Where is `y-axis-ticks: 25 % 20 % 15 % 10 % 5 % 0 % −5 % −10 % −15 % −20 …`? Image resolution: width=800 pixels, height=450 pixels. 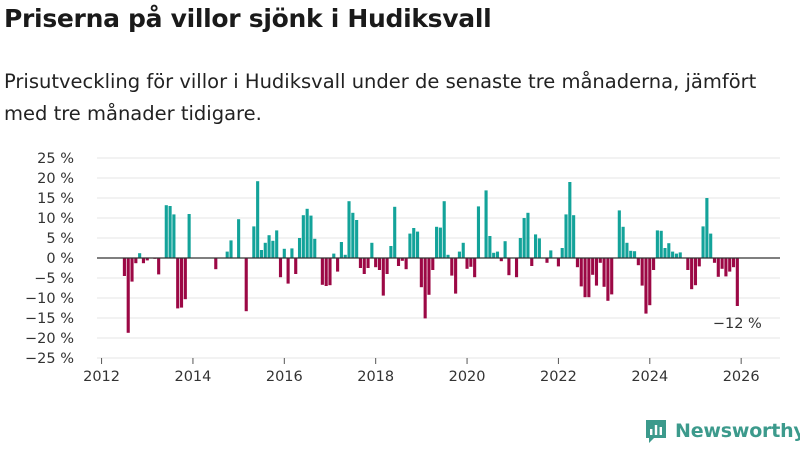
y-axis-ticks: 25 % 20 % 15 % 10 % 5 % 0 % −5 % −10 % −15 % −20 … is located at coordinates (49, 259).